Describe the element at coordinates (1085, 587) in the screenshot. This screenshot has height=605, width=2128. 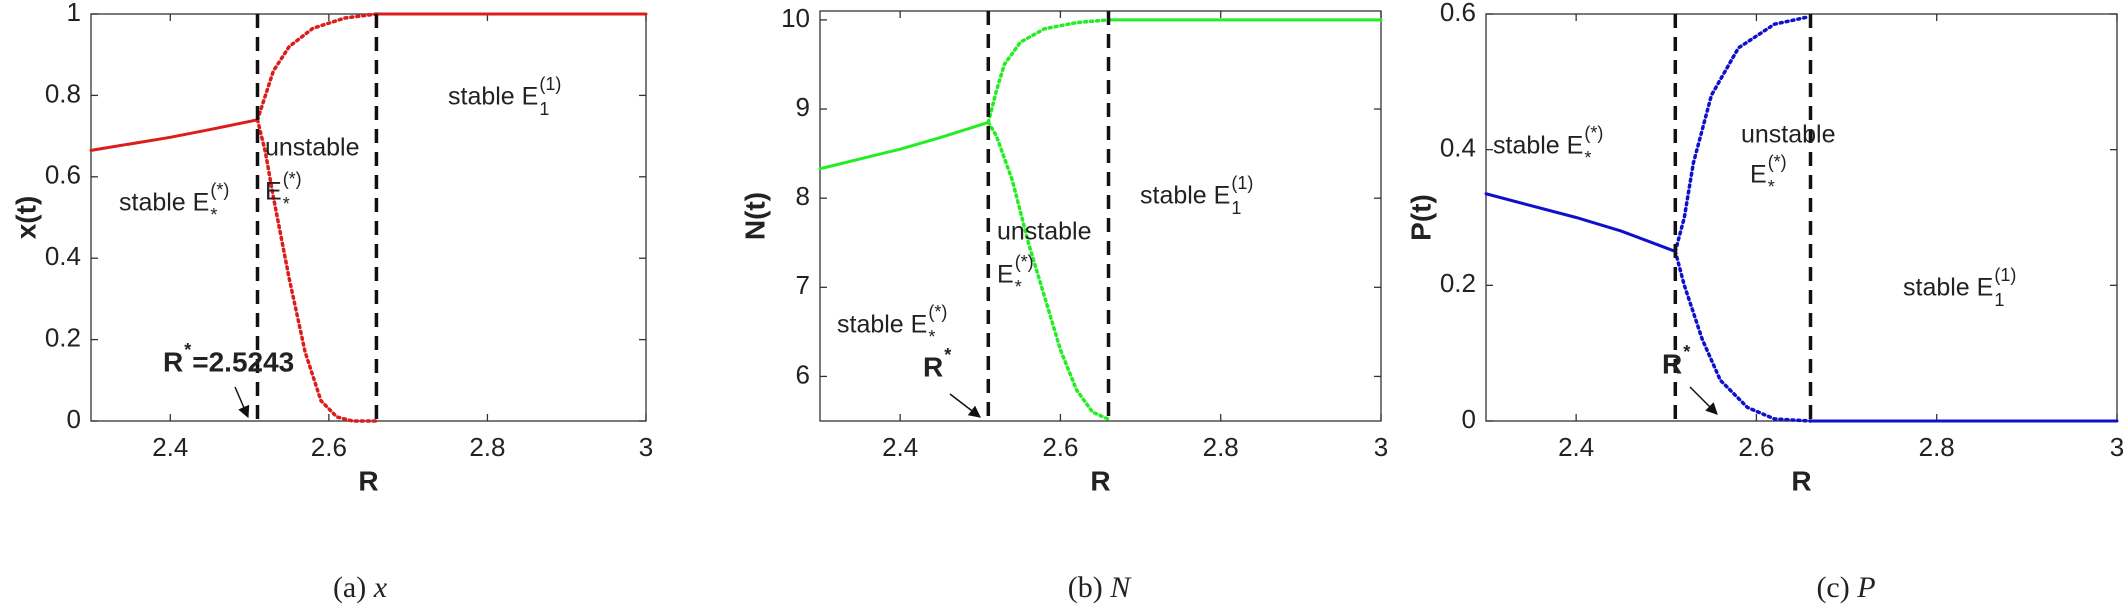
I see `caption-label: (b)` at that location.